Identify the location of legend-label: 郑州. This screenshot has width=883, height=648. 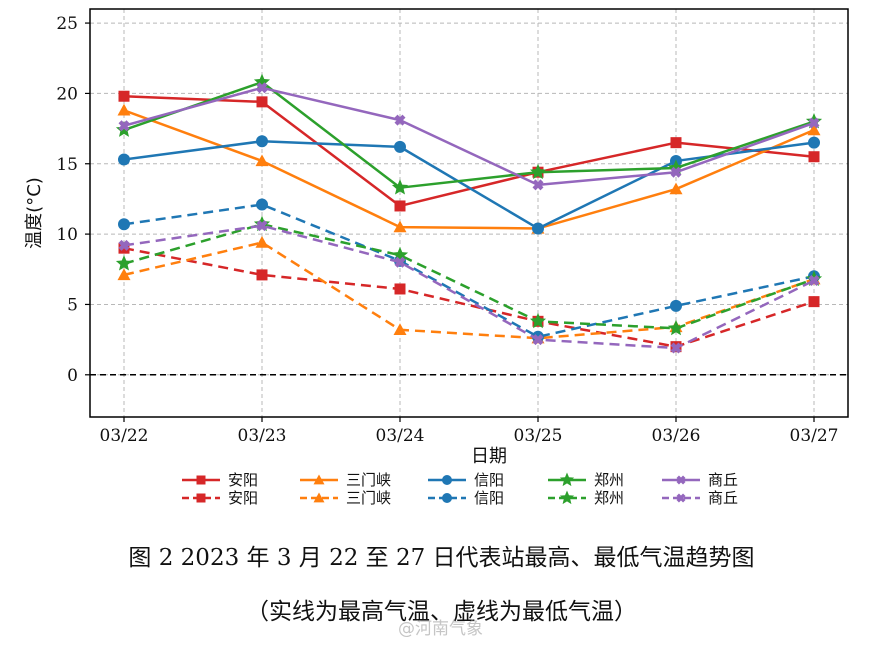
(609, 480).